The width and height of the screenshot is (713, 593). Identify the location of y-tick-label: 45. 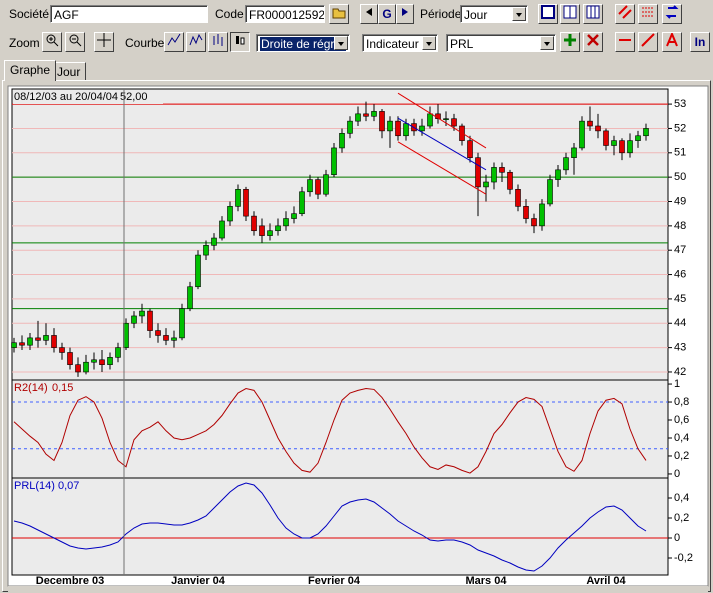
(680, 299).